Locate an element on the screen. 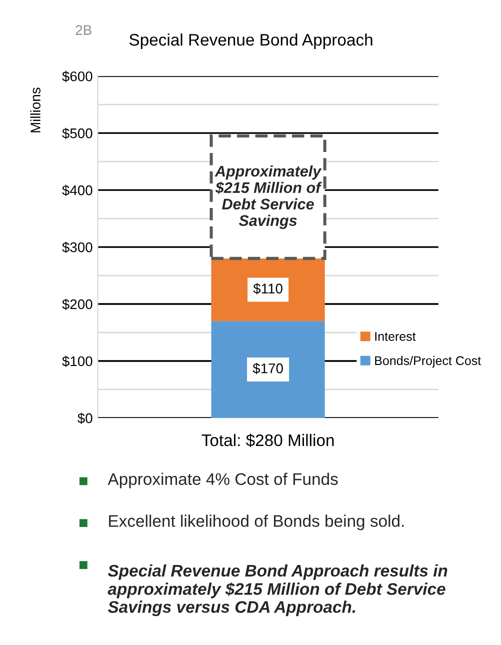  text: Excellent likelihood of Bonds being sold. is located at coordinates (256, 522).